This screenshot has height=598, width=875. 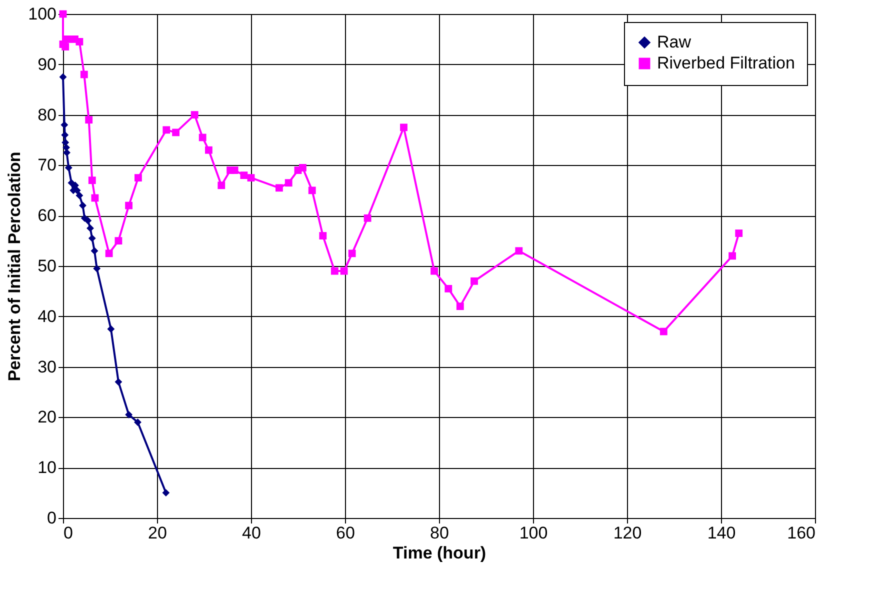 What do you see at coordinates (157, 533) in the screenshot?
I see `x-tick-label: 20` at bounding box center [157, 533].